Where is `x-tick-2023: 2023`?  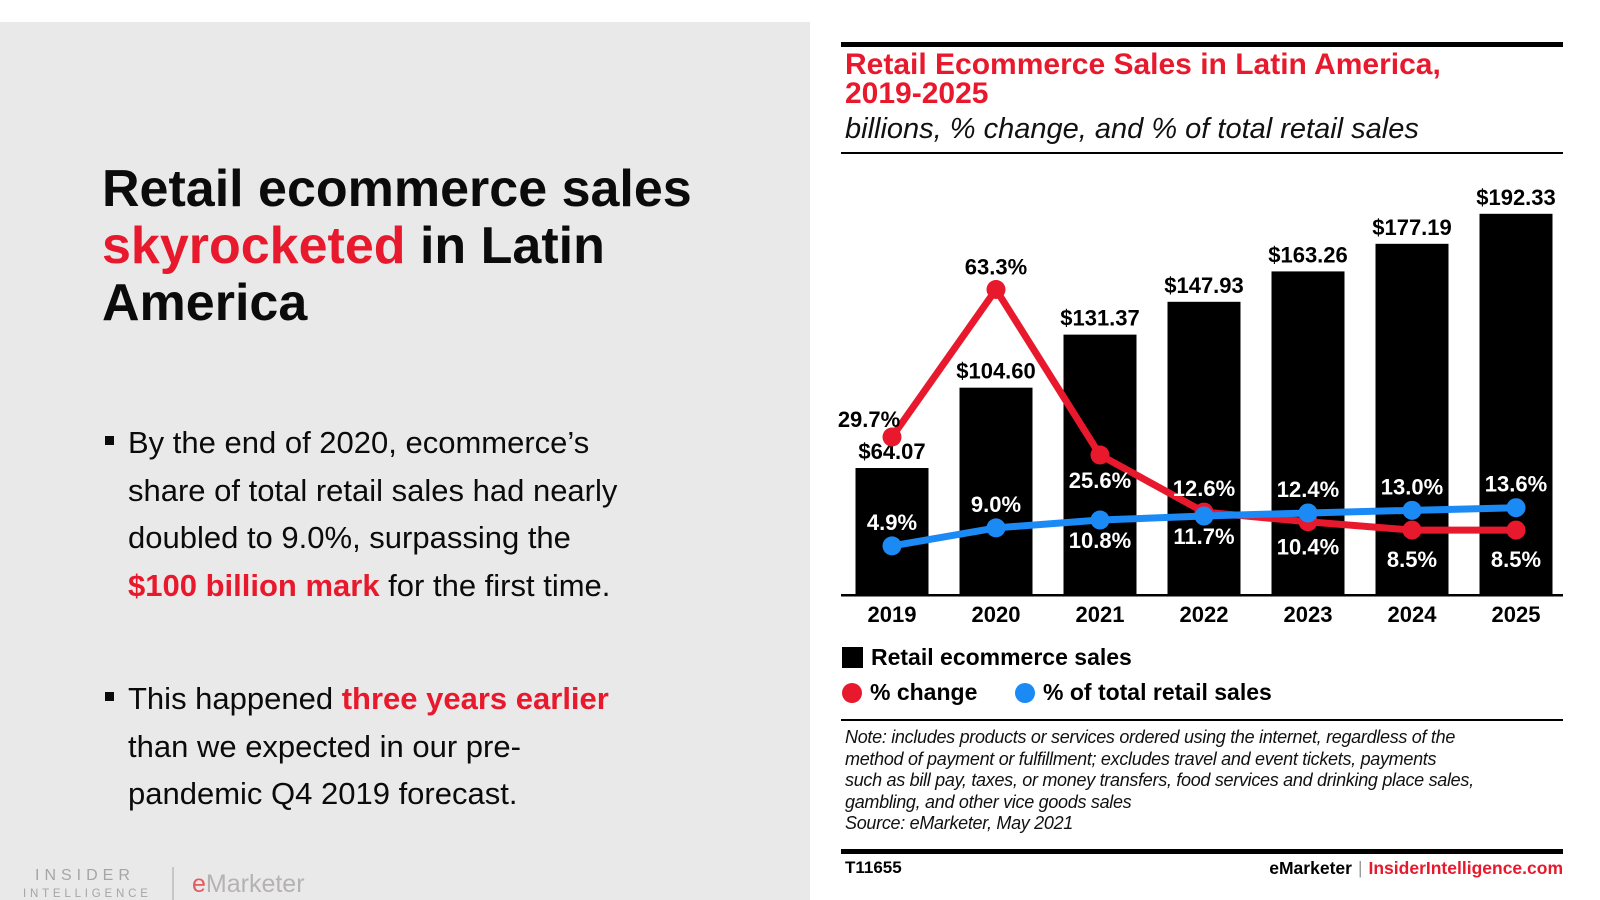
x-tick-2023: 2023 is located at coordinates (1308, 614).